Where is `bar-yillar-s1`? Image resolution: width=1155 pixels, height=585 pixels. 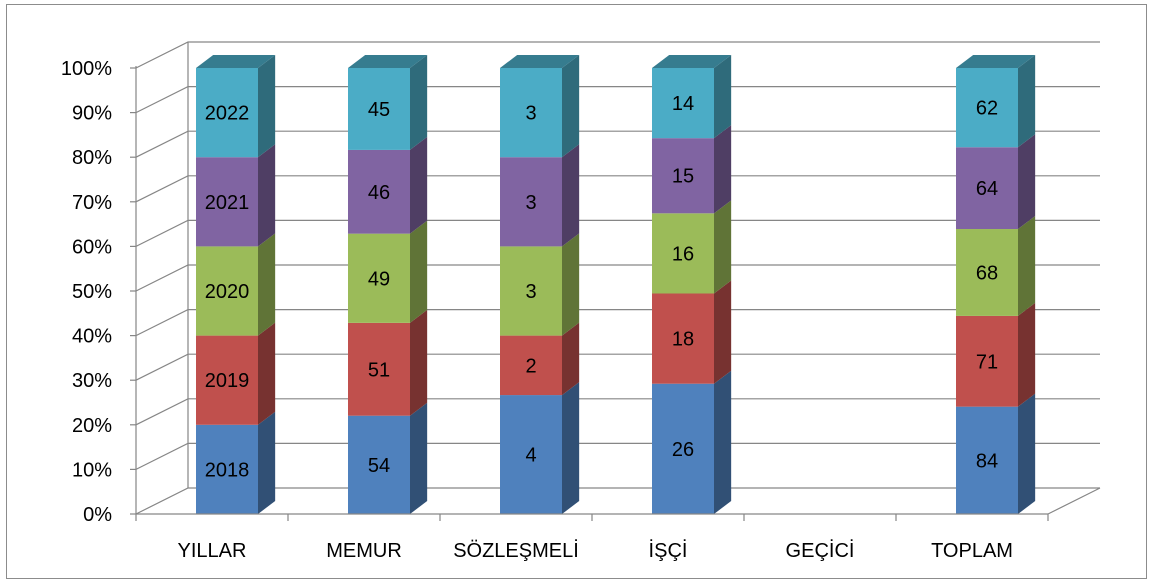
bar-yillar-s1 is located at coordinates (227, 469).